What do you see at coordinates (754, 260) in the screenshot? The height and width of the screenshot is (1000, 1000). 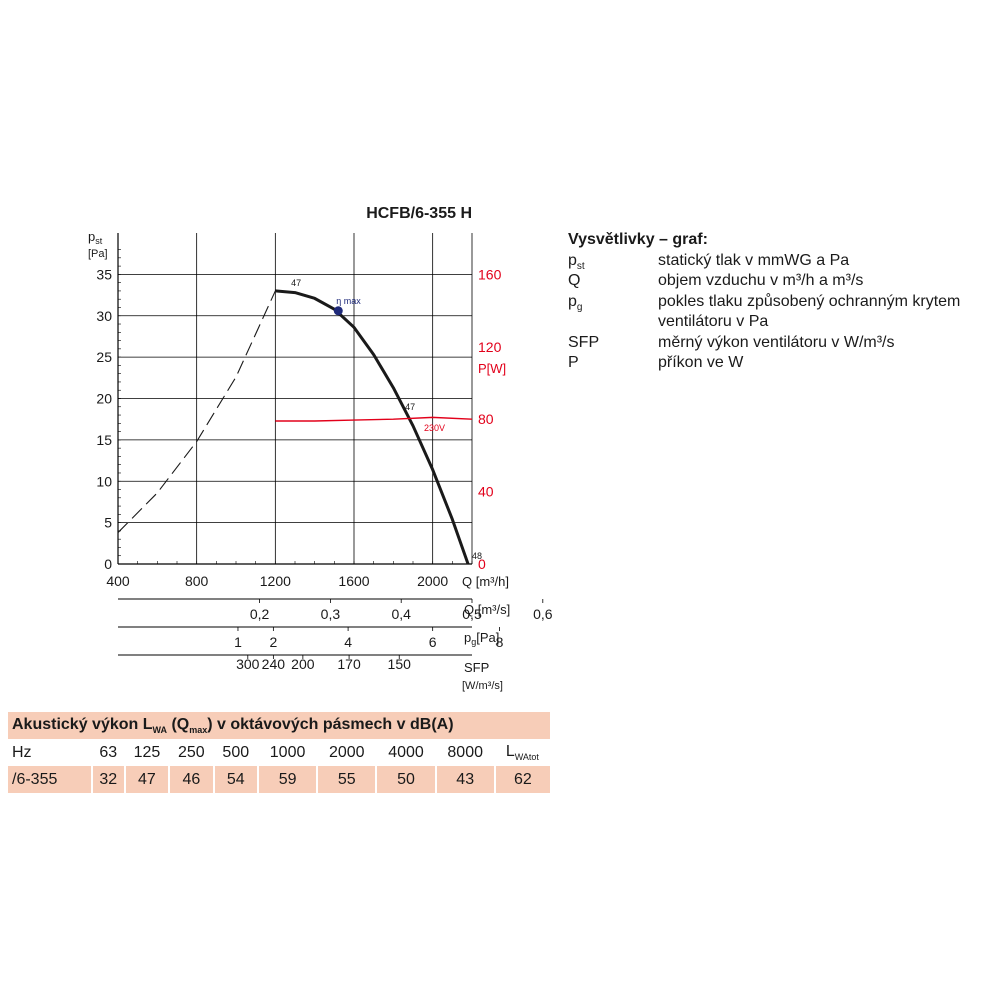 I see `legend-description: statický tlak v mmWG a Pa` at bounding box center [754, 260].